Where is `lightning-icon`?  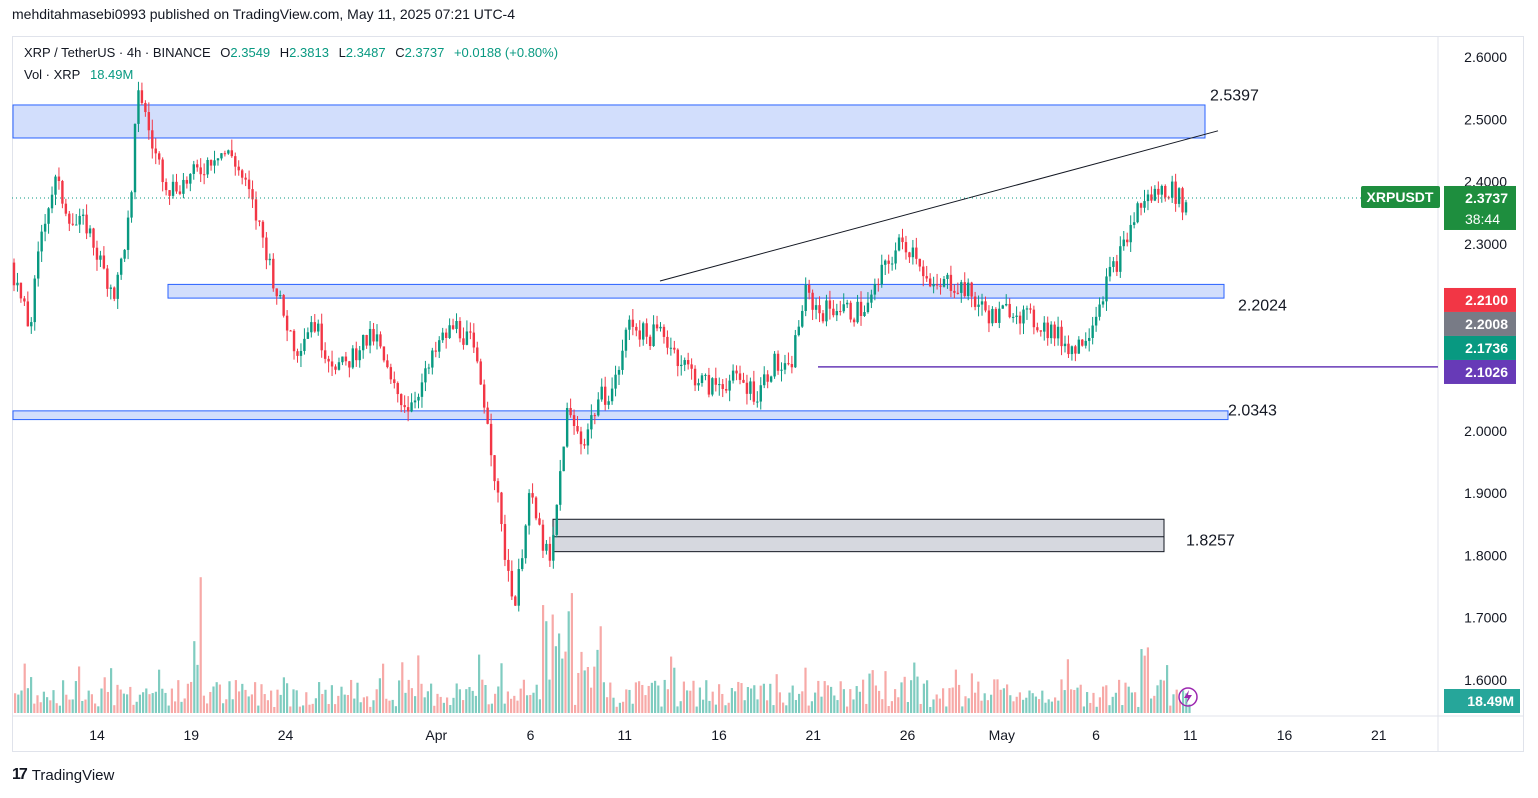
lightning-icon is located at coordinates (1188, 697).